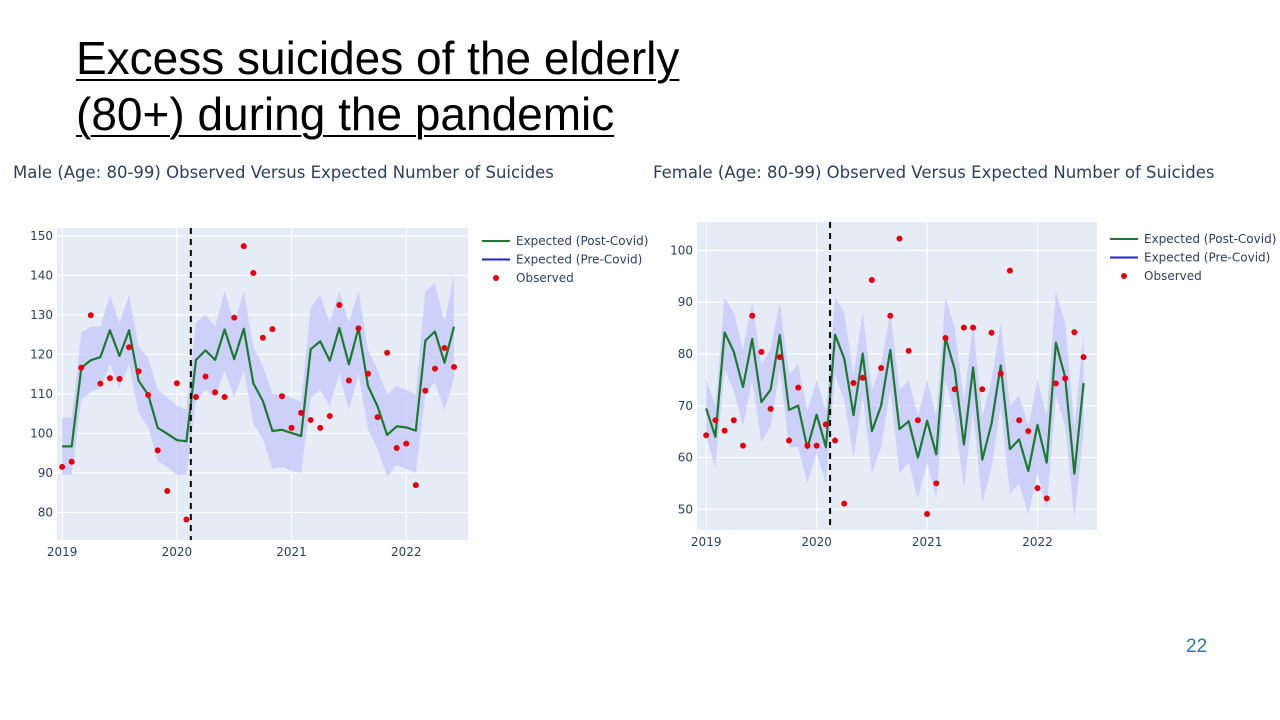  Describe the element at coordinates (706, 542) in the screenshot. I see `x-tick-label: 2019` at that location.